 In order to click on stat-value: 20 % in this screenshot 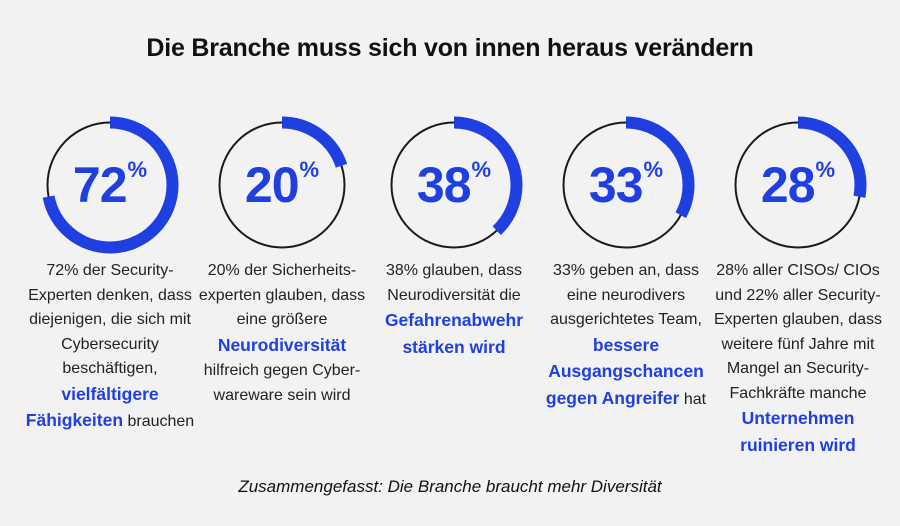, I will do `click(282, 185)`.